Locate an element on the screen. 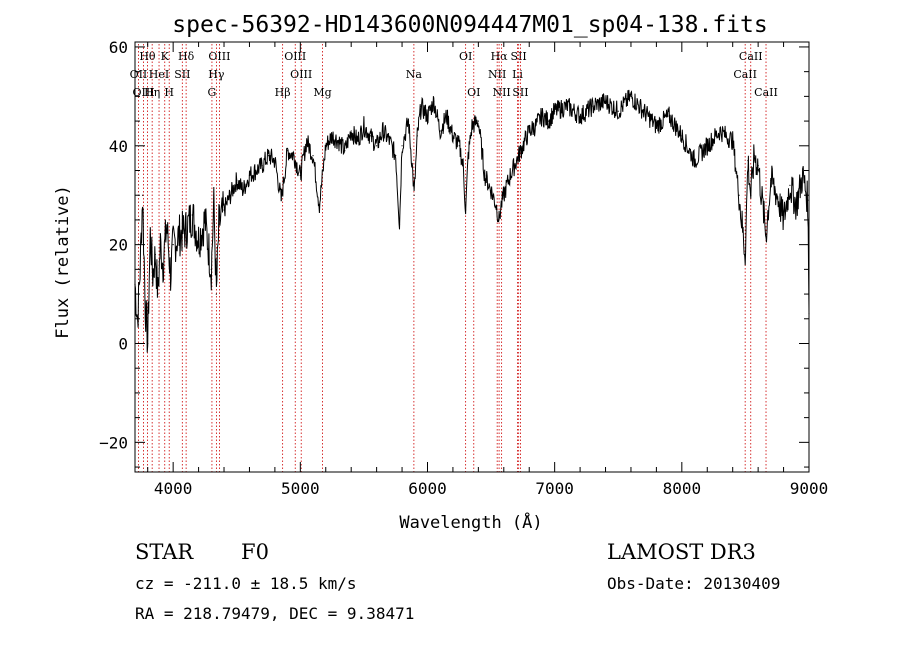 The height and width of the screenshot is (649, 900). line-marker-label: NII is located at coordinates (497, 74).